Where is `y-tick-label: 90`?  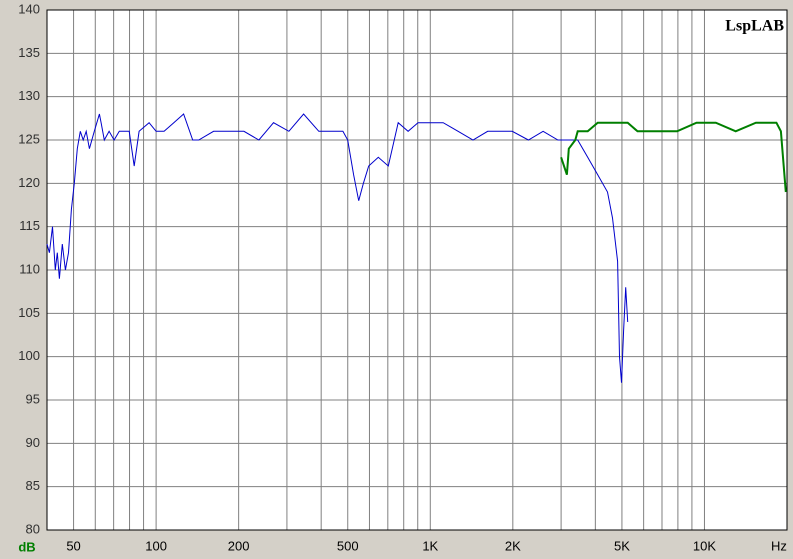 y-tick-label: 90 is located at coordinates (33, 442).